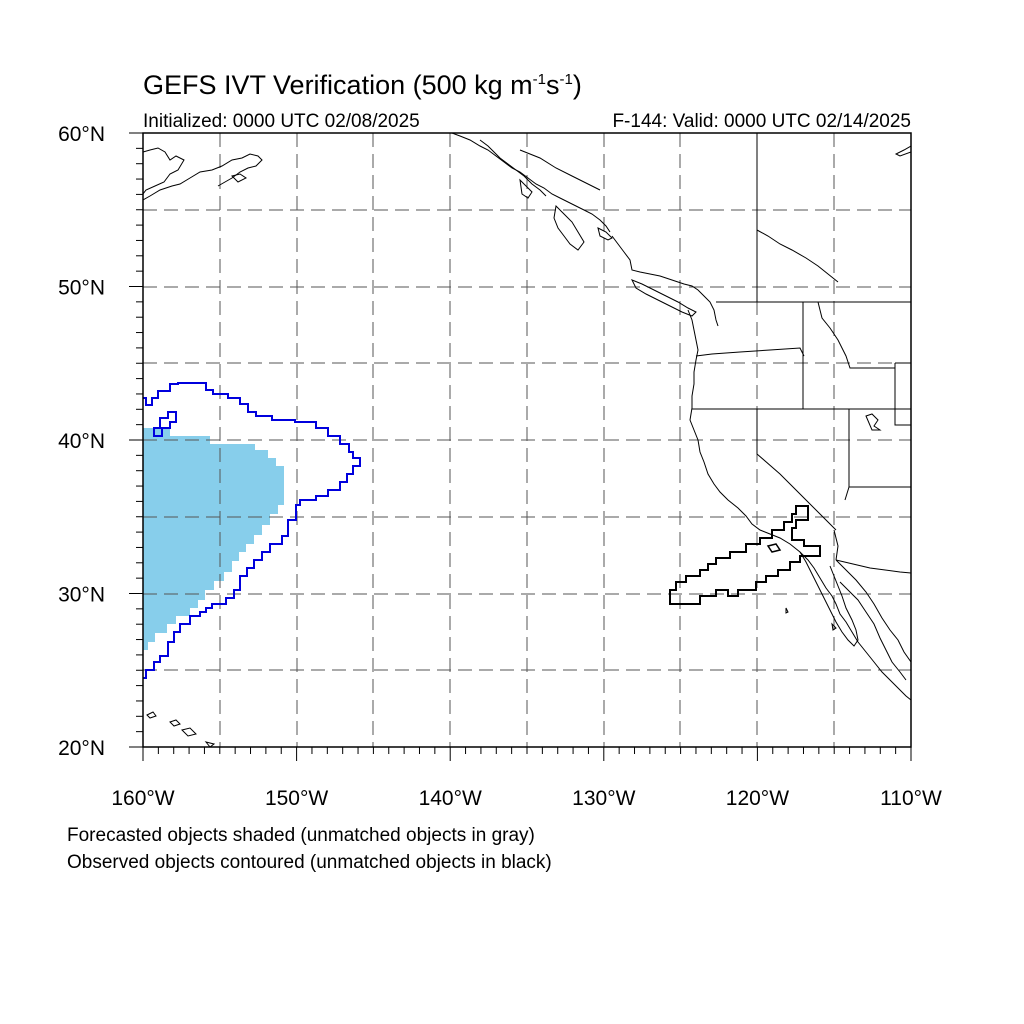 Image resolution: width=1024 pixels, height=1024 pixels. I want to click on initialized-time: Initialized: 0000 UTC 02/08/2025, so click(281, 121).